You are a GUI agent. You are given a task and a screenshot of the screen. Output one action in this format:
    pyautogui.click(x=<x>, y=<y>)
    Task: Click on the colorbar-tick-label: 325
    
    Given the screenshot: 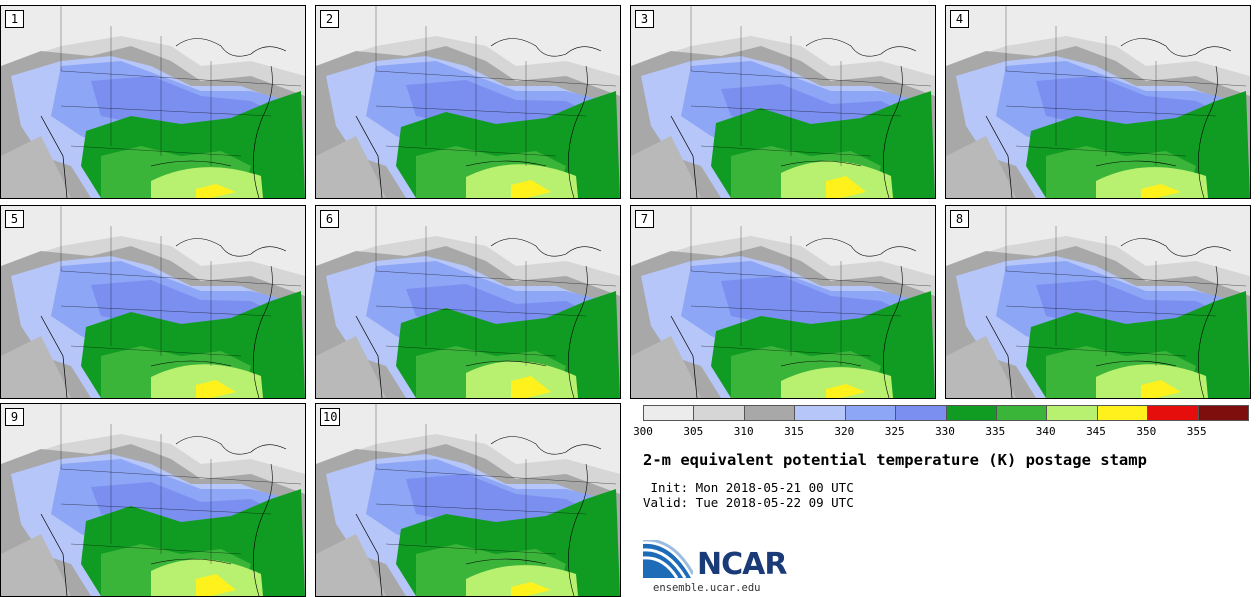 What is the action you would take?
    pyautogui.click(x=894, y=431)
    